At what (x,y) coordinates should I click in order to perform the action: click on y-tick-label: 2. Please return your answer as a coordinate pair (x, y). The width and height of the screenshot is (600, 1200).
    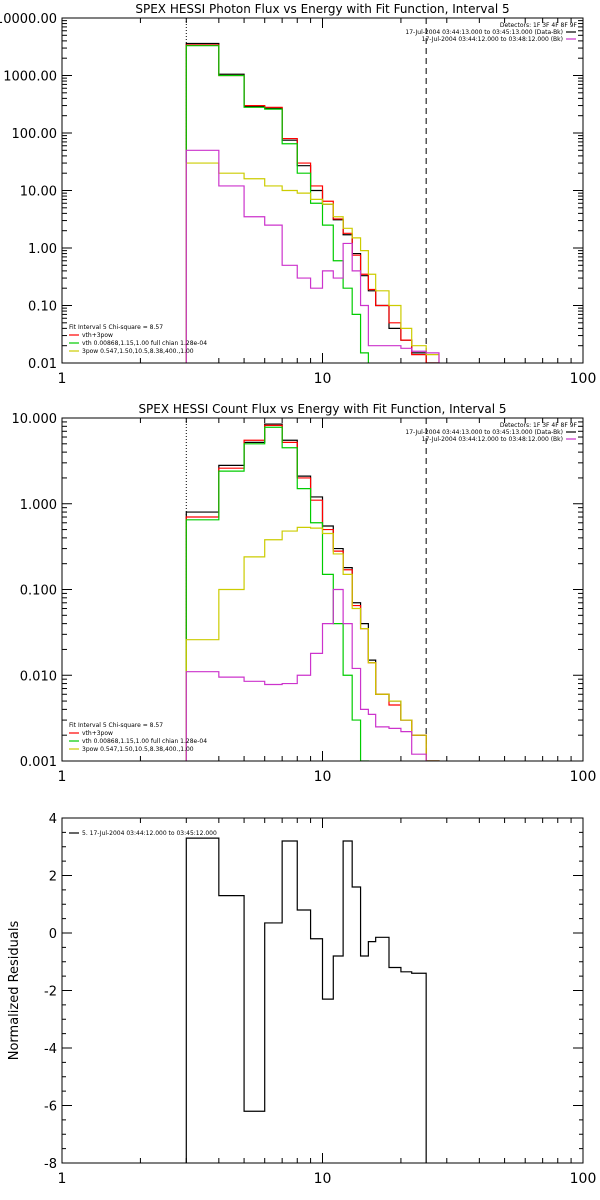
    Looking at the image, I should click on (53, 877).